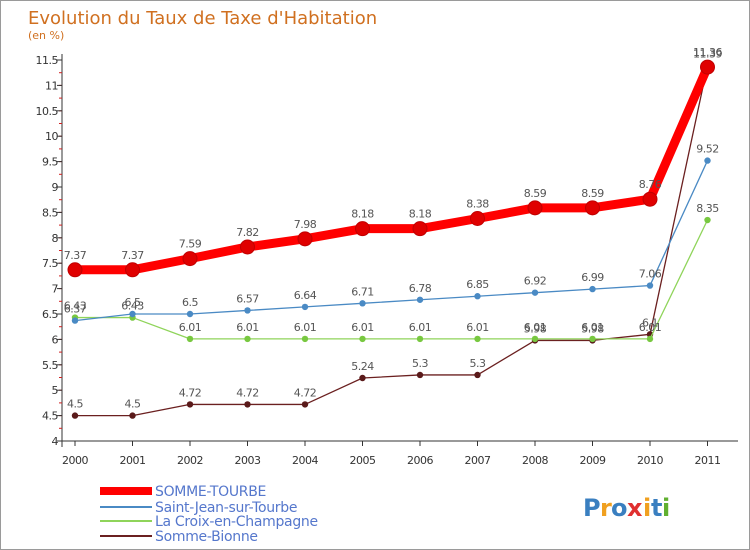 The width and height of the screenshot is (750, 550). I want to click on y-tick-label: 8.5, so click(50, 212).